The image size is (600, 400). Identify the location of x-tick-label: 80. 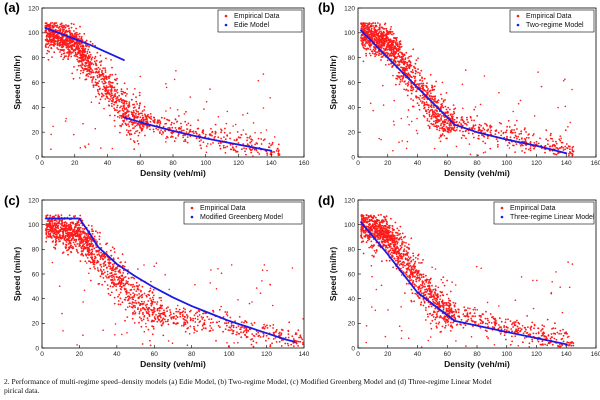
(192, 354).